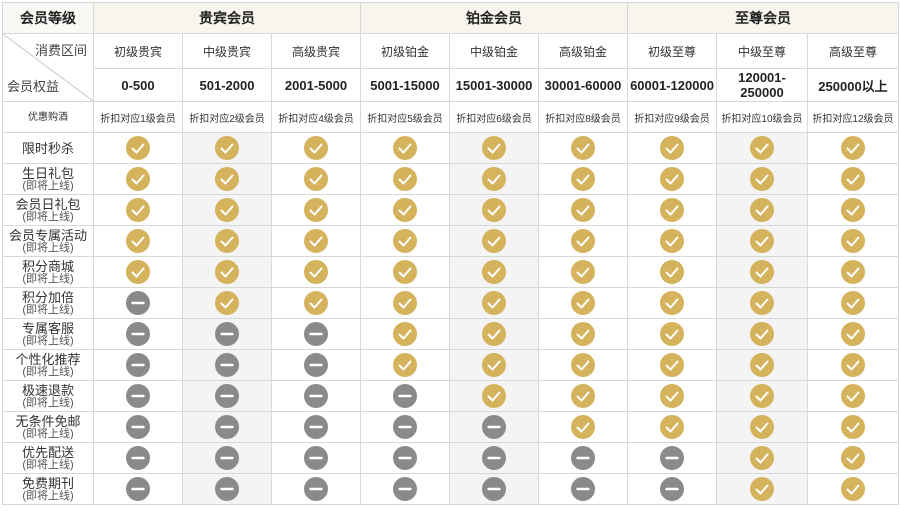 The height and width of the screenshot is (530, 900). What do you see at coordinates (405, 51) in the screenshot?
I see `level-name: 初级铂金` at bounding box center [405, 51].